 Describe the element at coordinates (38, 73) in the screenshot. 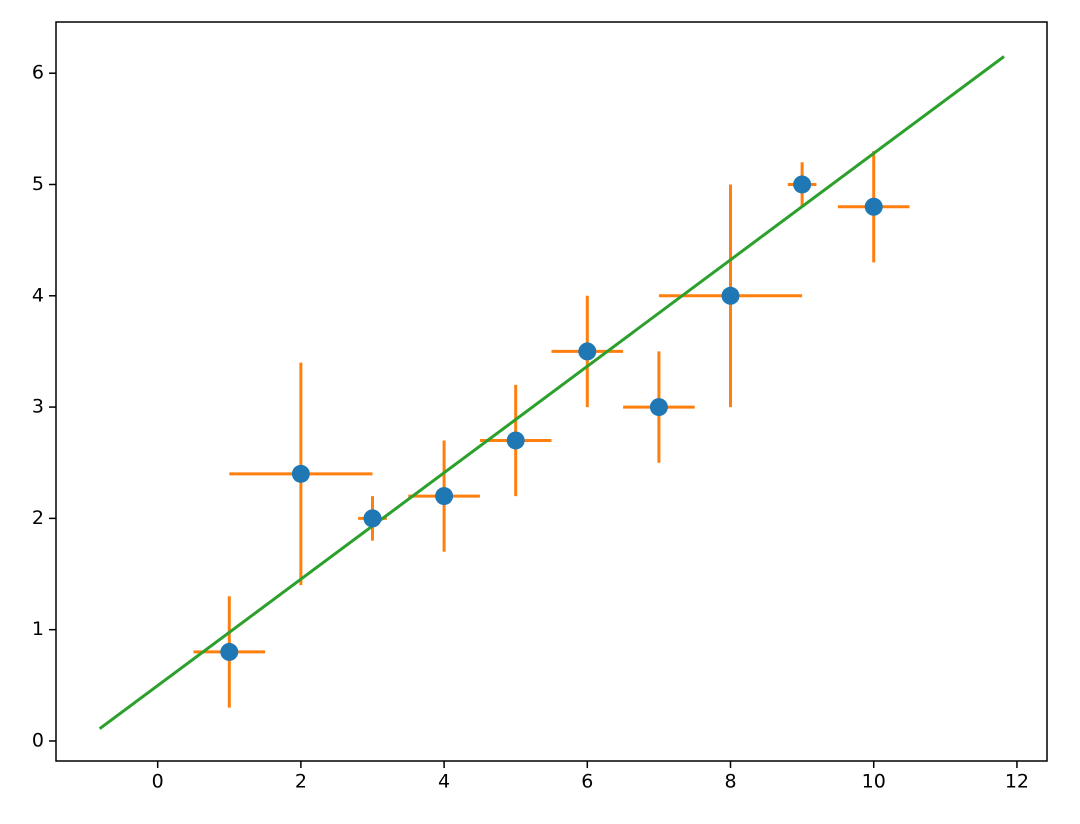

I see `y-tick-label: 6` at that location.